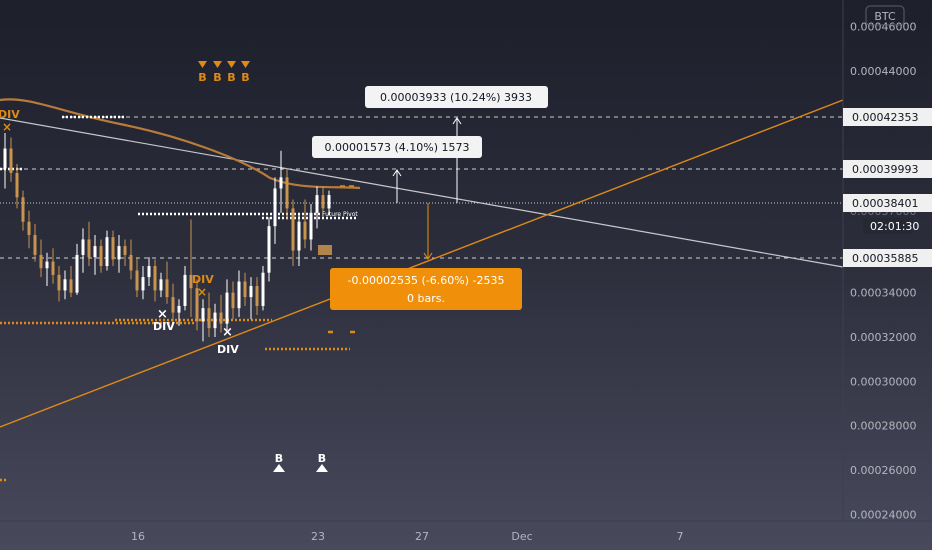 The width and height of the screenshot is (932, 550). I want to click on measure-box-up-small: 0.00001573 (4.10%) 1573, so click(397, 147).